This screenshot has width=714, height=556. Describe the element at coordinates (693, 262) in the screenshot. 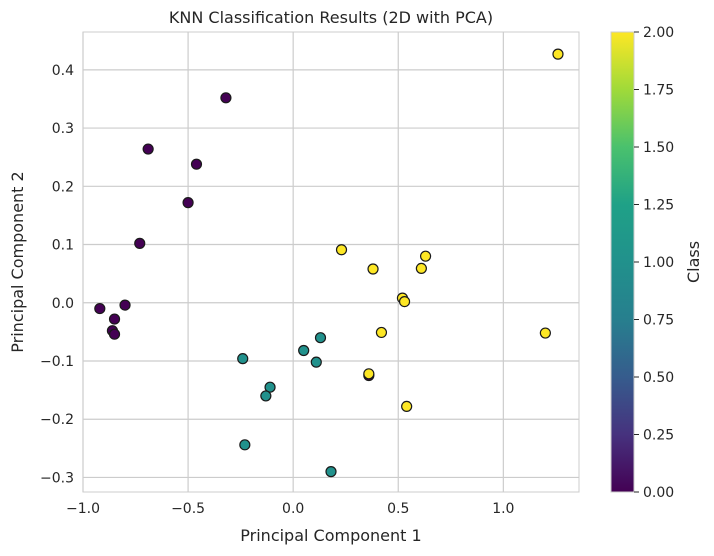

I see `colorbar-label: Class` at that location.